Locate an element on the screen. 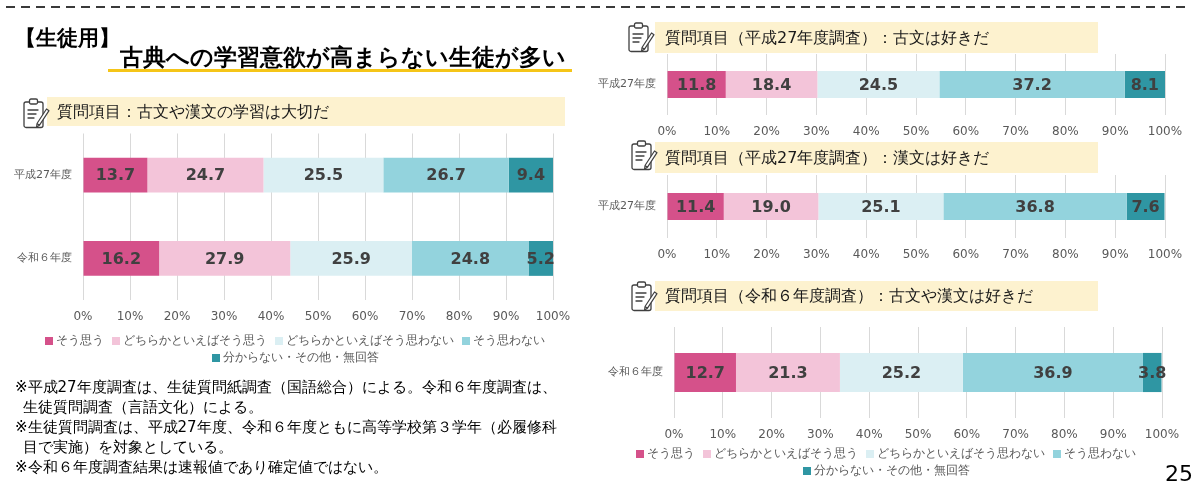 The width and height of the screenshot is (1194, 489). data-label: 18.4 is located at coordinates (771, 84).